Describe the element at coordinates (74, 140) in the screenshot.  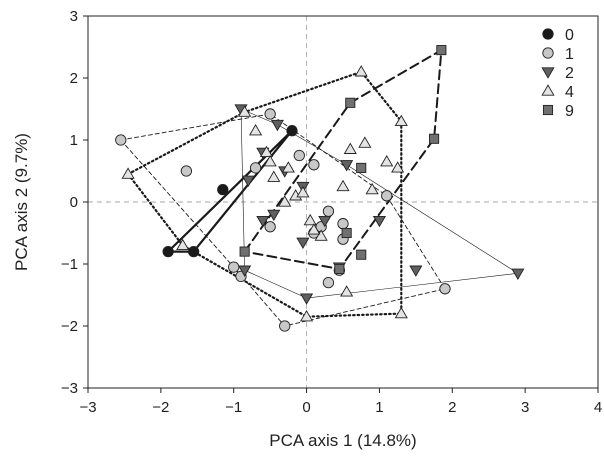
I see `y-tick-label-4: 1` at that location.